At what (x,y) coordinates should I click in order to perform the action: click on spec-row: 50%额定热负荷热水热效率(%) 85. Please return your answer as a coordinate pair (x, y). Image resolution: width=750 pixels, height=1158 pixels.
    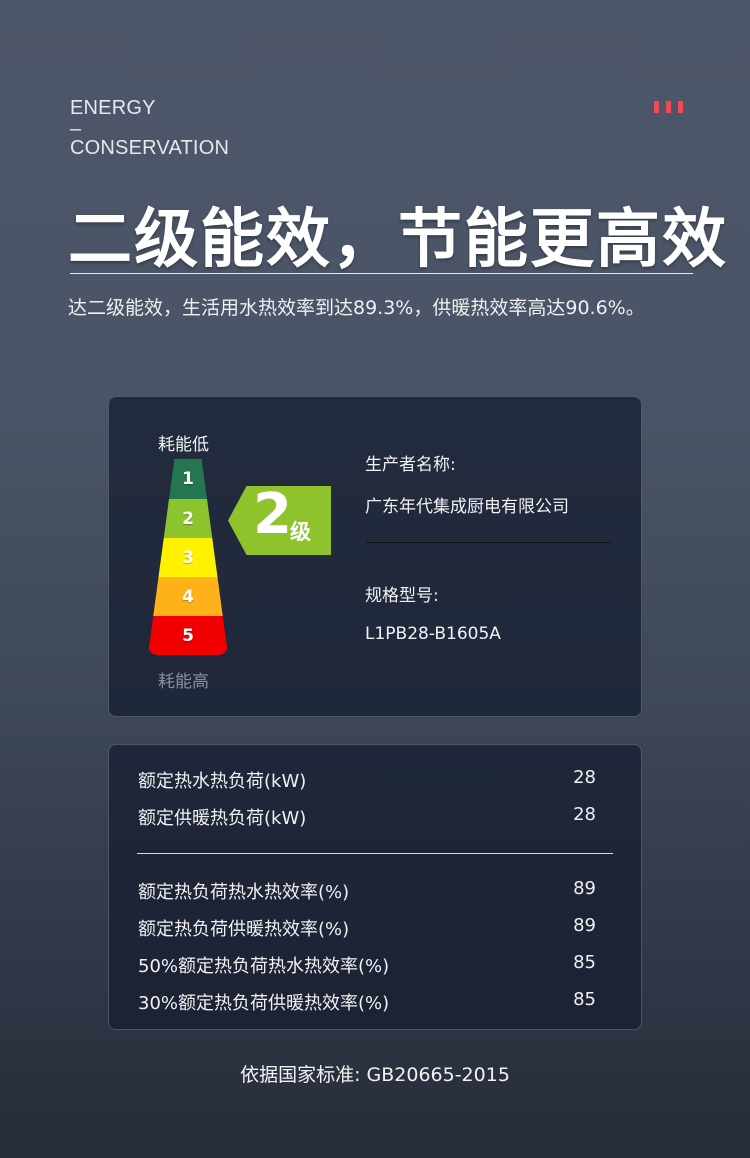
    Looking at the image, I should click on (367, 965).